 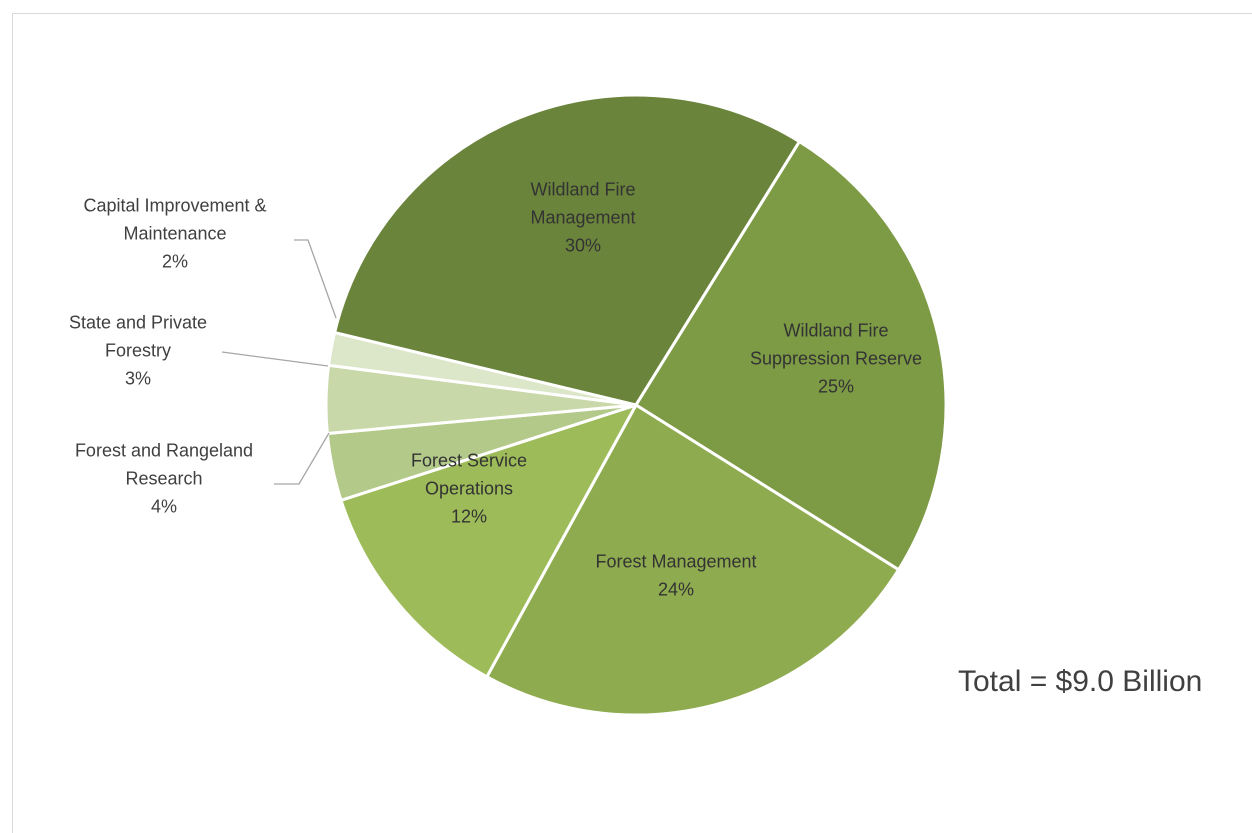 What do you see at coordinates (1080, 681) in the screenshot?
I see `total-annotation: Total = $9.0 Billion` at bounding box center [1080, 681].